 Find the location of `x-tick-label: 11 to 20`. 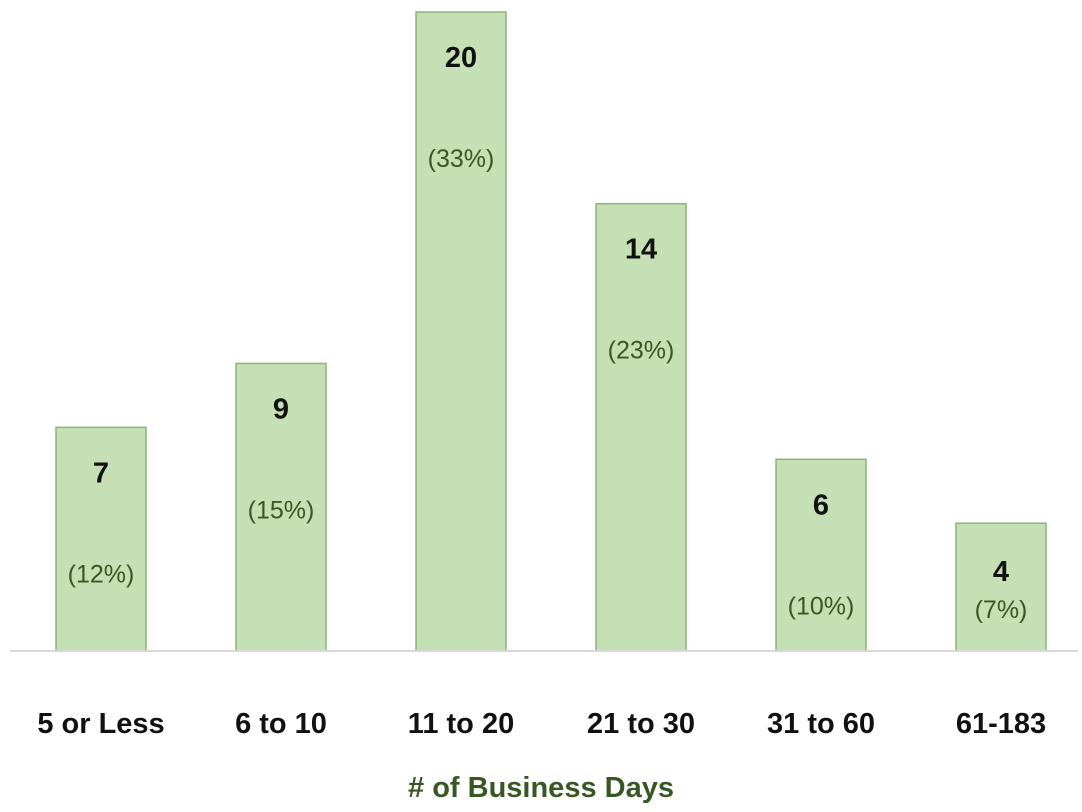

x-tick-label: 11 to 20 is located at coordinates (461, 724).